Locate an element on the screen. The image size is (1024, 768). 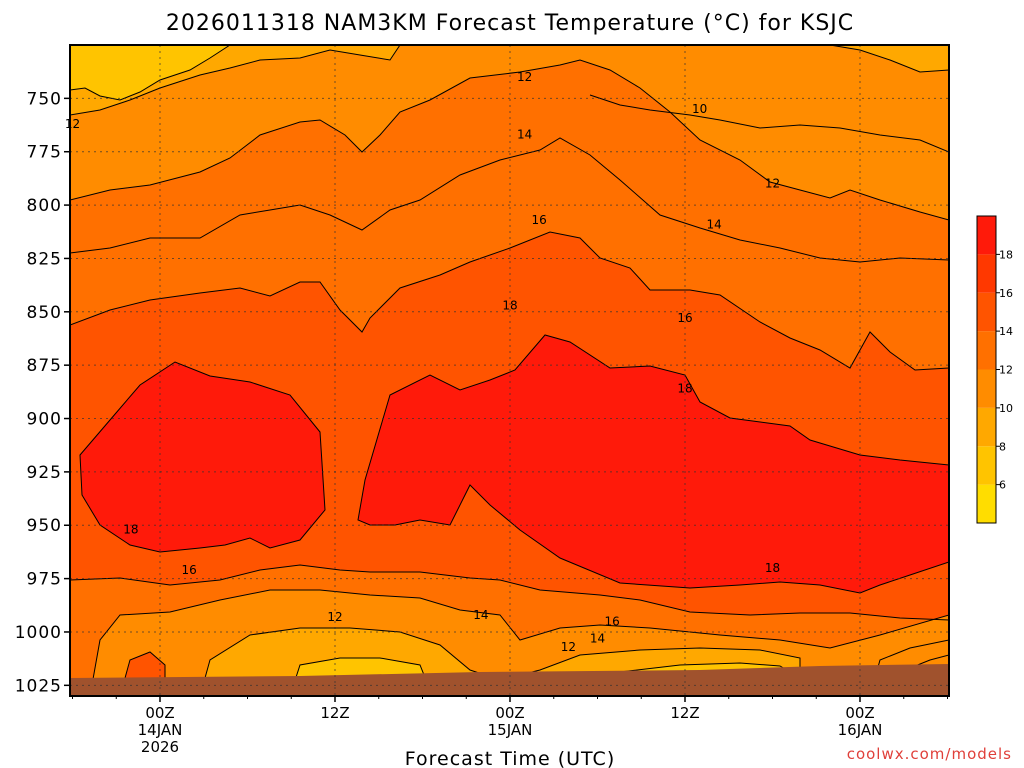
y-tick-label: 950 is located at coordinates (44, 526).